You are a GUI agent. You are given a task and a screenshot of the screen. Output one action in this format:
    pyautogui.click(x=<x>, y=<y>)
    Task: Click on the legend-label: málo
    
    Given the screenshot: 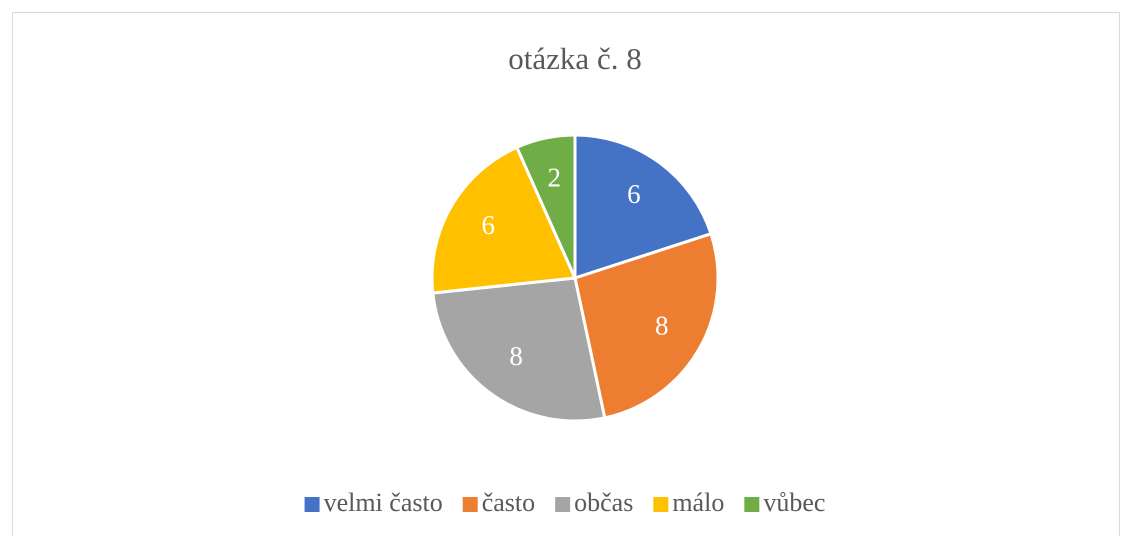 What is the action you would take?
    pyautogui.click(x=698, y=502)
    